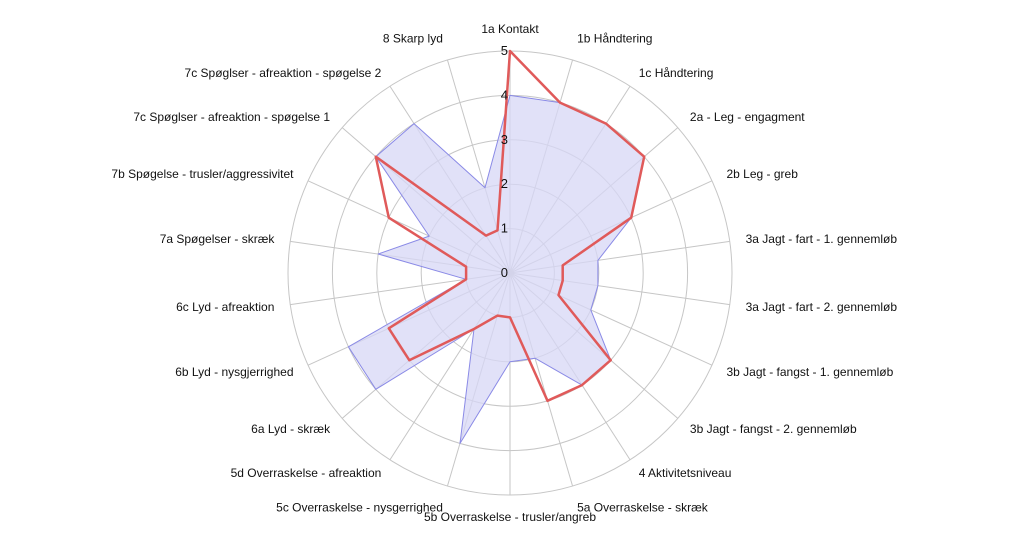 Image resolution: width=1024 pixels, height=557 pixels. I want to click on category-label: 6c Lyd - afreaktion, so click(225, 307).